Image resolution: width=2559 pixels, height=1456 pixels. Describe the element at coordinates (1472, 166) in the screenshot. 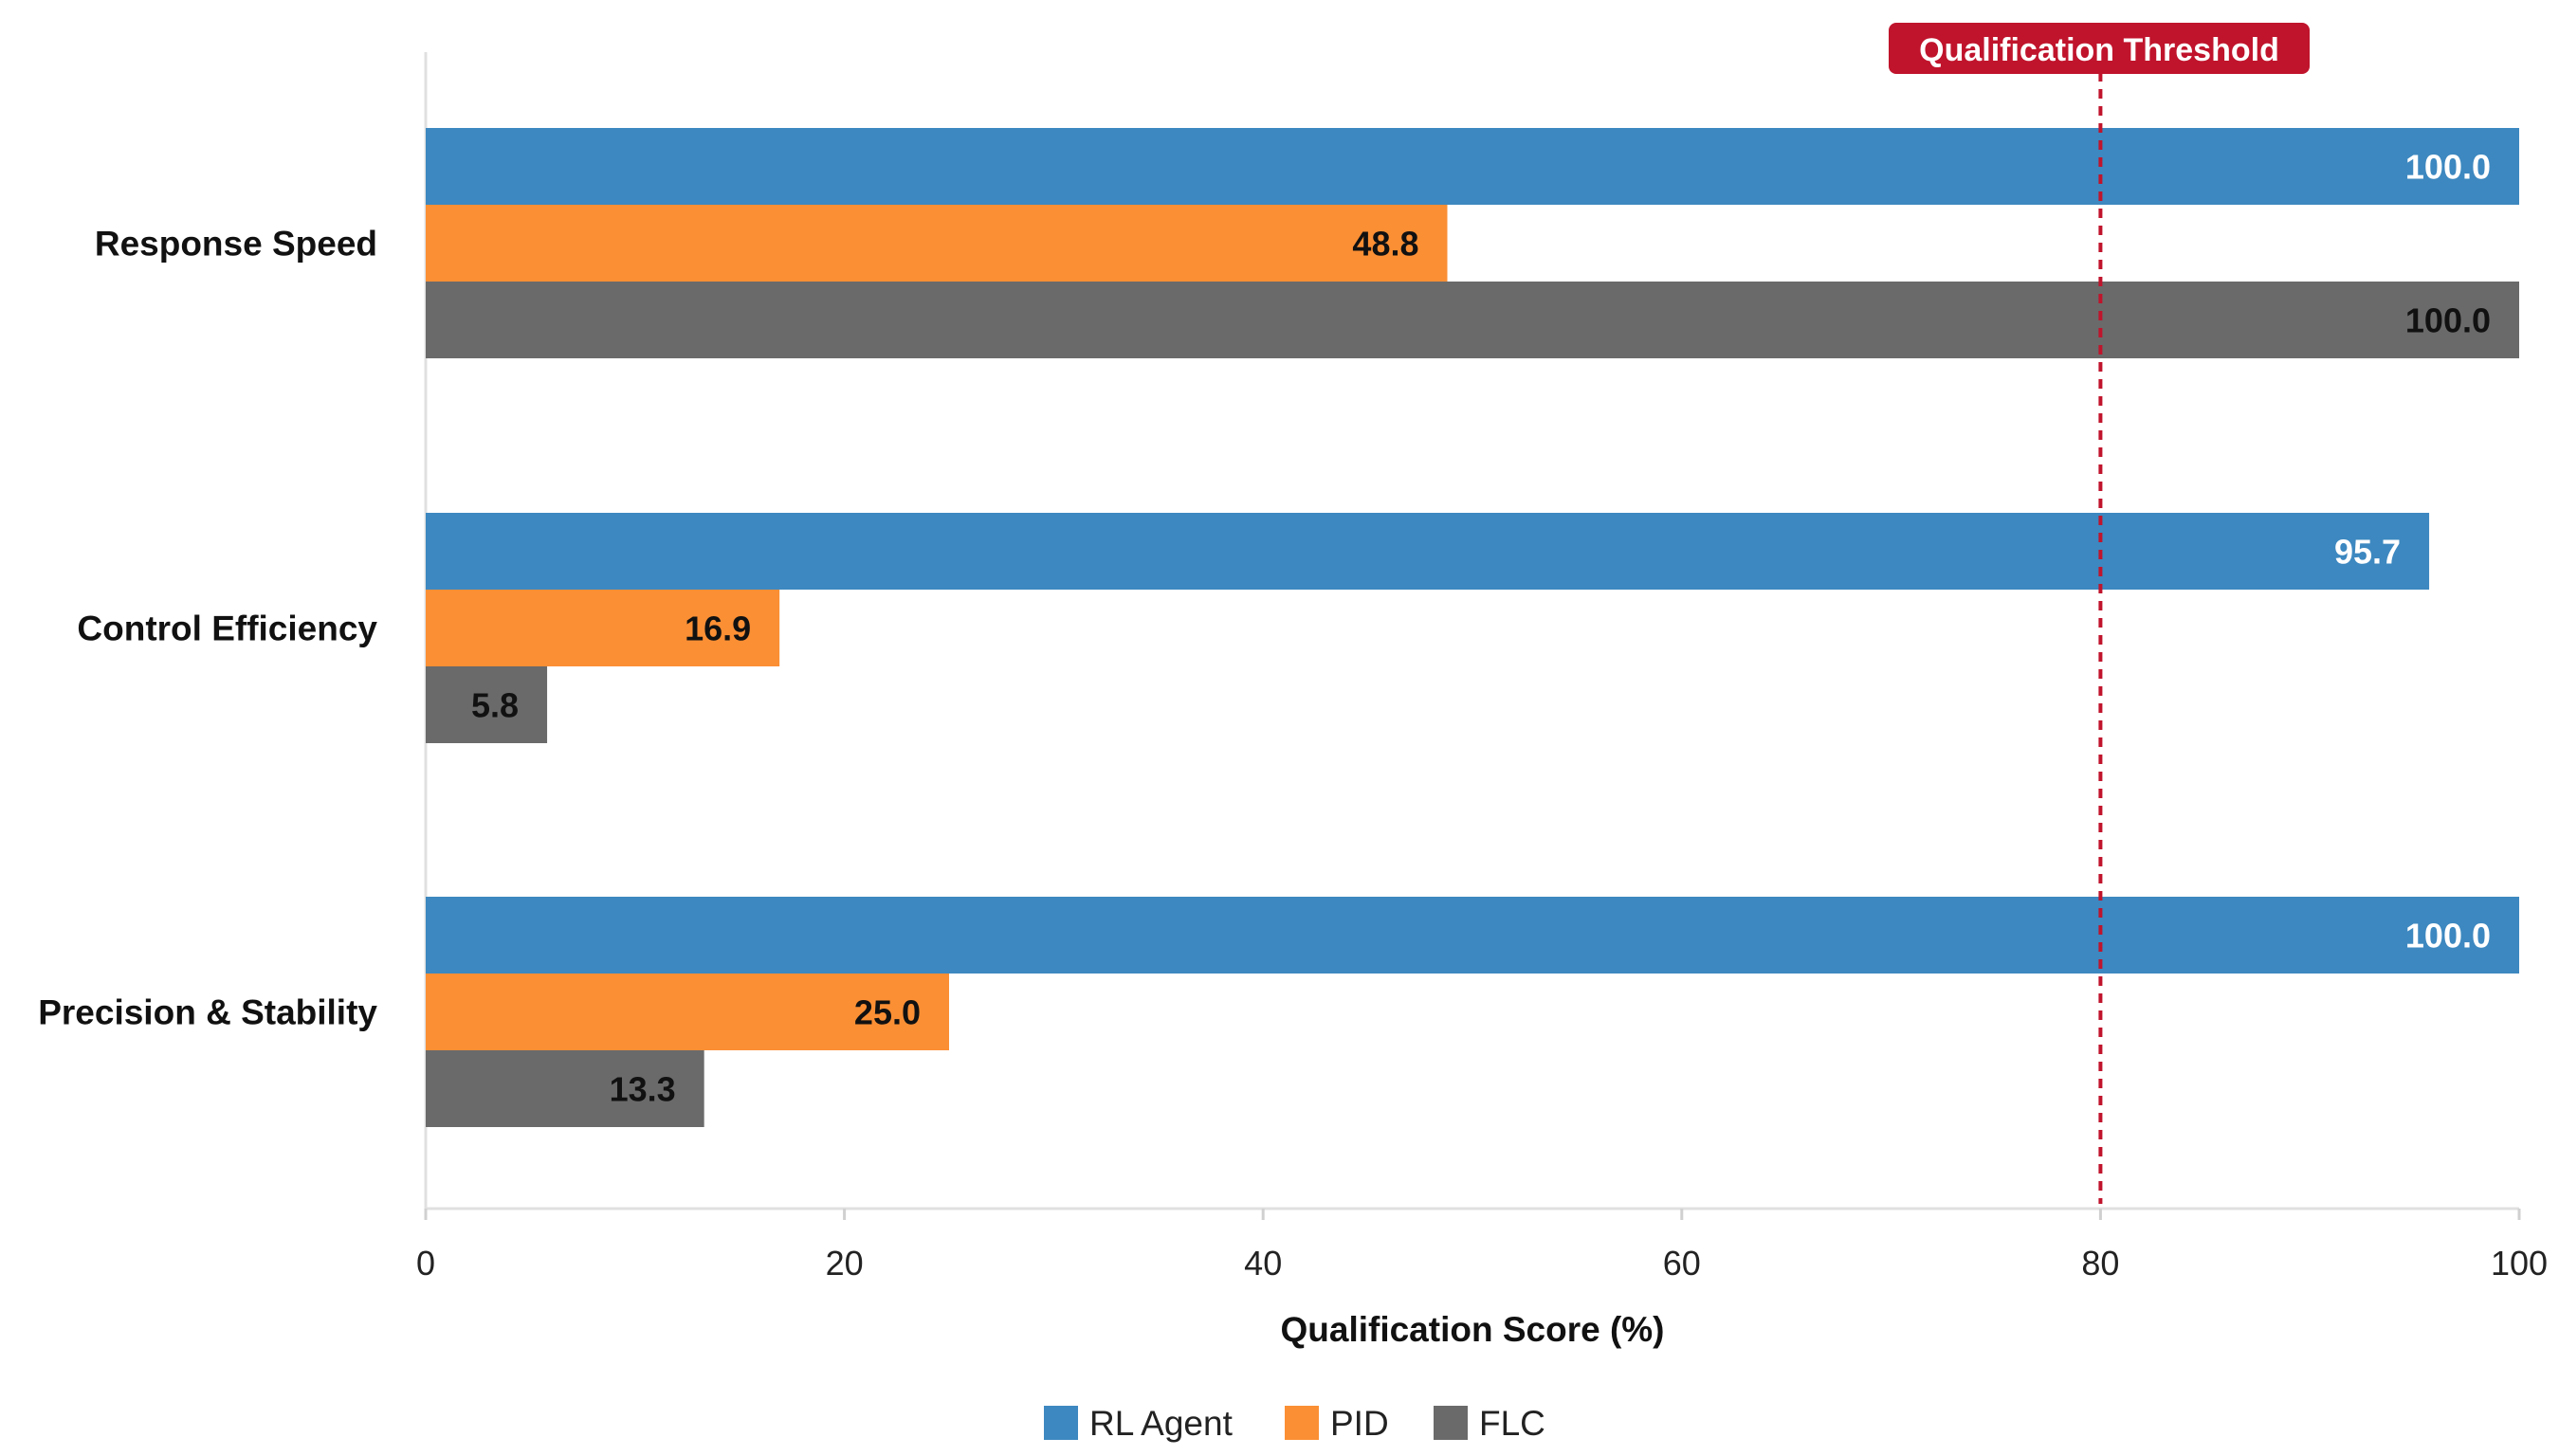

I see `bar-rl-agent-response-speed` at that location.